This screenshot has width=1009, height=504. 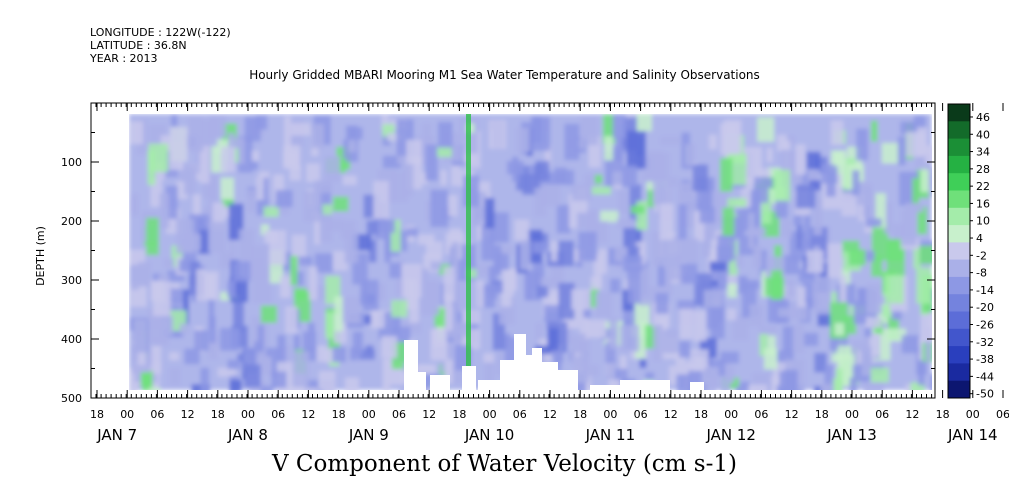 What do you see at coordinates (71, 221) in the screenshot?
I see `y-tick-label: 200` at bounding box center [71, 221].